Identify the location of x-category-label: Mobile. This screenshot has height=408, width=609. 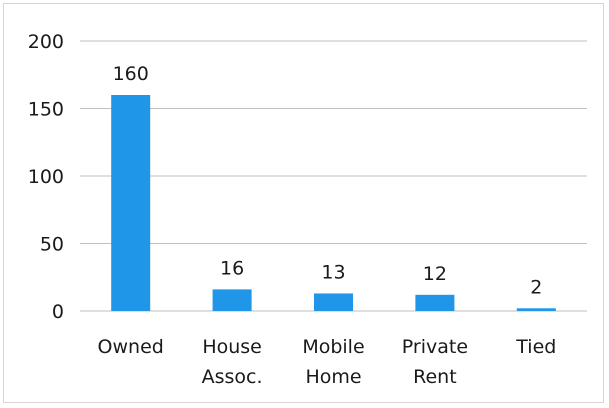
(333, 347).